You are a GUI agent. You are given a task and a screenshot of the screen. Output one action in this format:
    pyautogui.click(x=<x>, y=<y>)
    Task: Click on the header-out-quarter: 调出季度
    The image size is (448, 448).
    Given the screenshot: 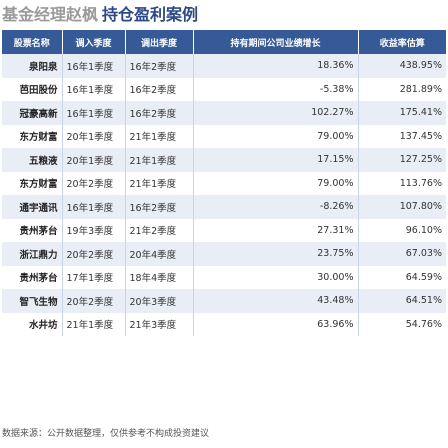 What is the action you would take?
    pyautogui.click(x=159, y=42)
    